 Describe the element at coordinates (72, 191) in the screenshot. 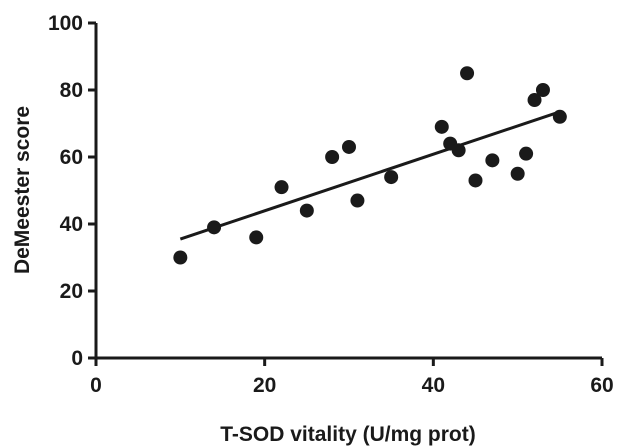

I see `y-axis-ticks: 0 20 40 60 80 100` at that location.